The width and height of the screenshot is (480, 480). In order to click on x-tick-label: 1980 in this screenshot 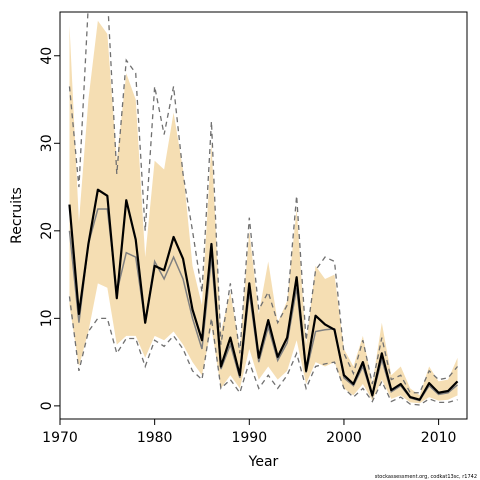, I will do `click(155, 438)`.